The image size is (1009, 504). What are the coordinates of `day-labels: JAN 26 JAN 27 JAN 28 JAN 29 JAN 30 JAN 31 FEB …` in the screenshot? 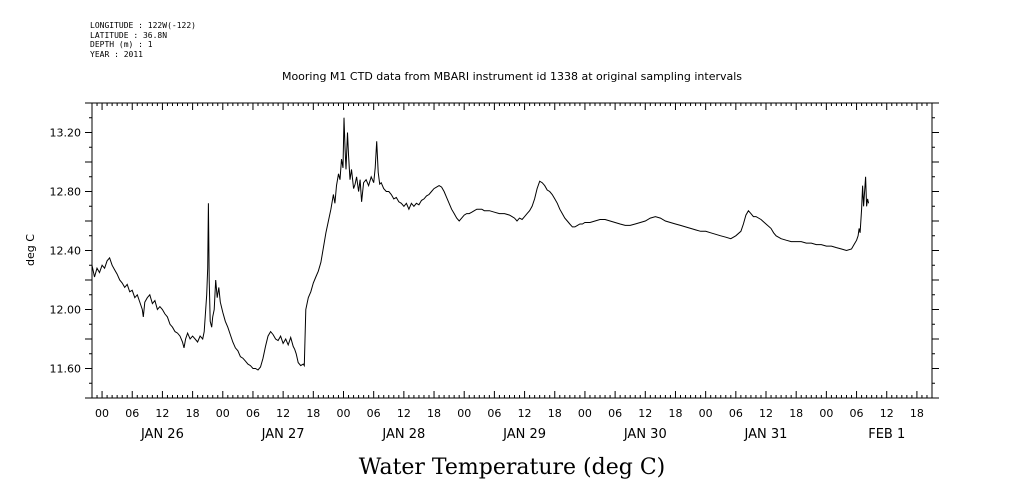 It's located at (522, 434).